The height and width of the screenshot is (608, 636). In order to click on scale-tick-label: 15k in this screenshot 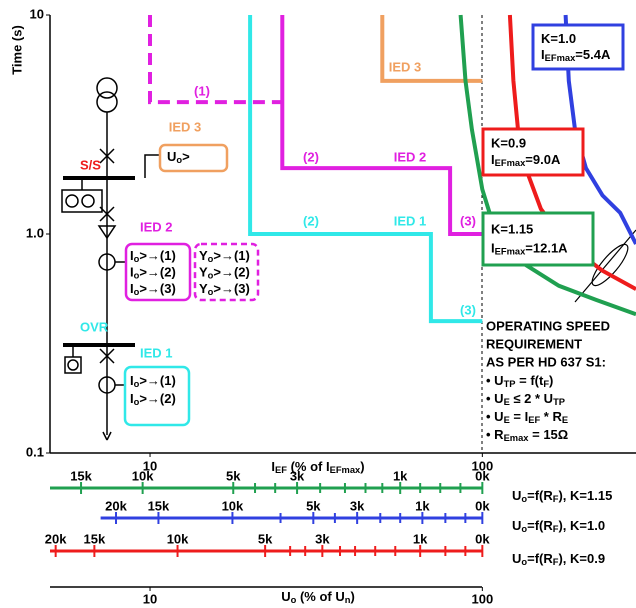, I will do `click(81, 475)`.